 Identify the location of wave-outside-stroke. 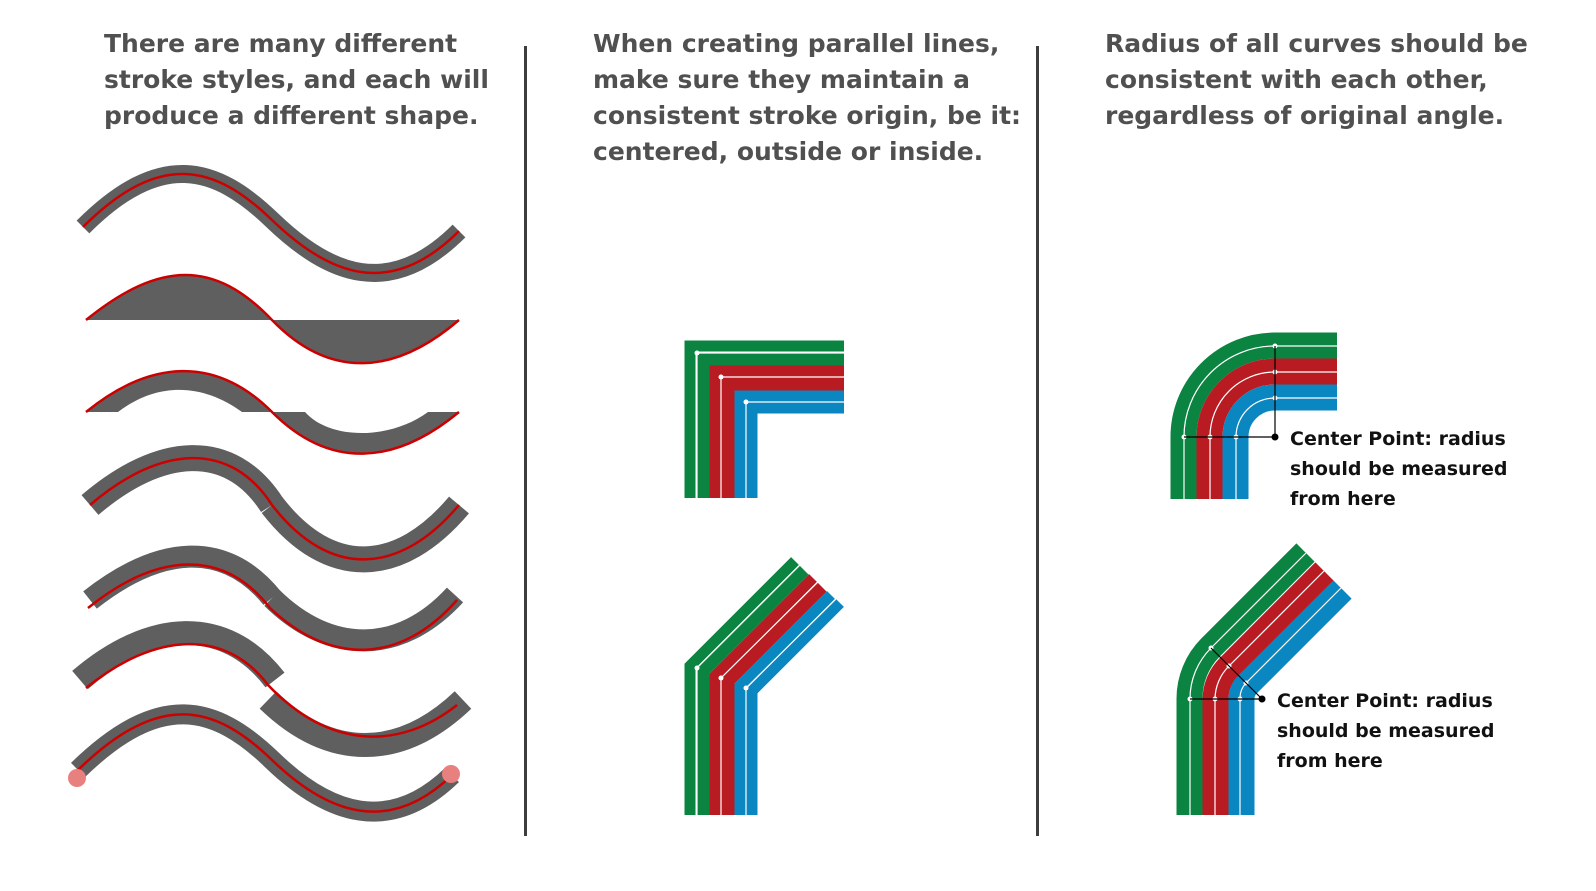
(274, 508).